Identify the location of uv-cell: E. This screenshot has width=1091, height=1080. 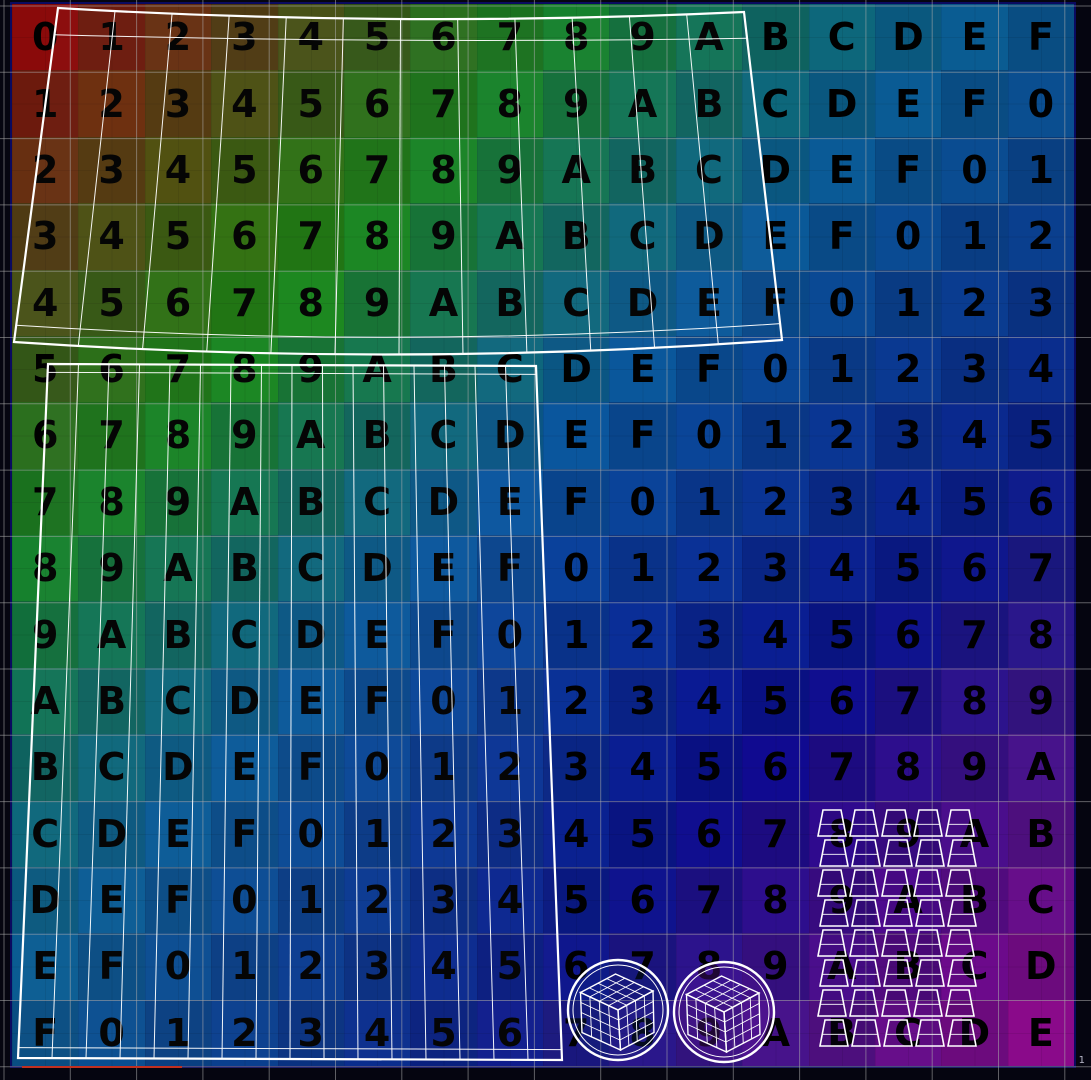
(244, 767).